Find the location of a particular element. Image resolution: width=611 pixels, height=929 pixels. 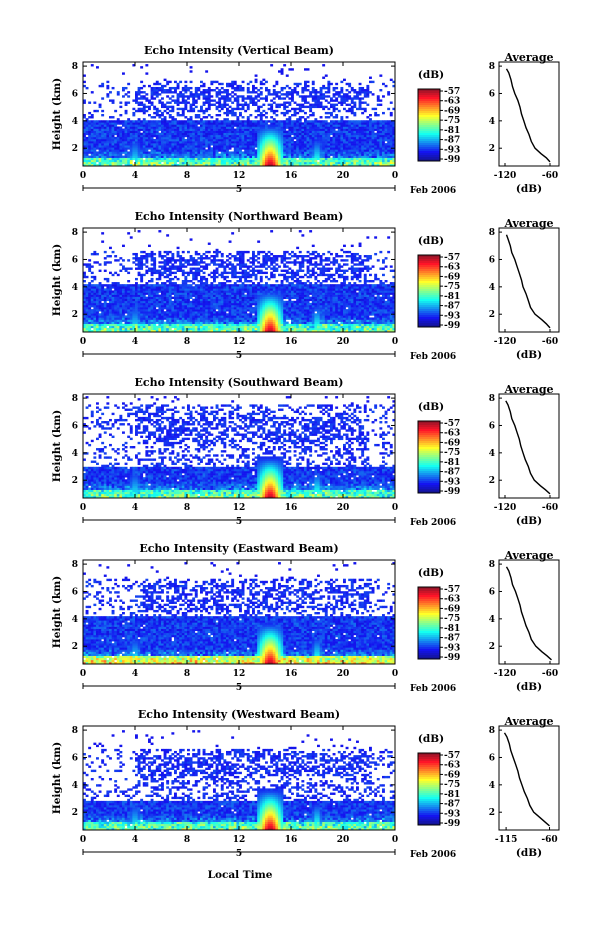

panel-title: Echo Intensity (Northward Beam) is located at coordinates (239, 216).